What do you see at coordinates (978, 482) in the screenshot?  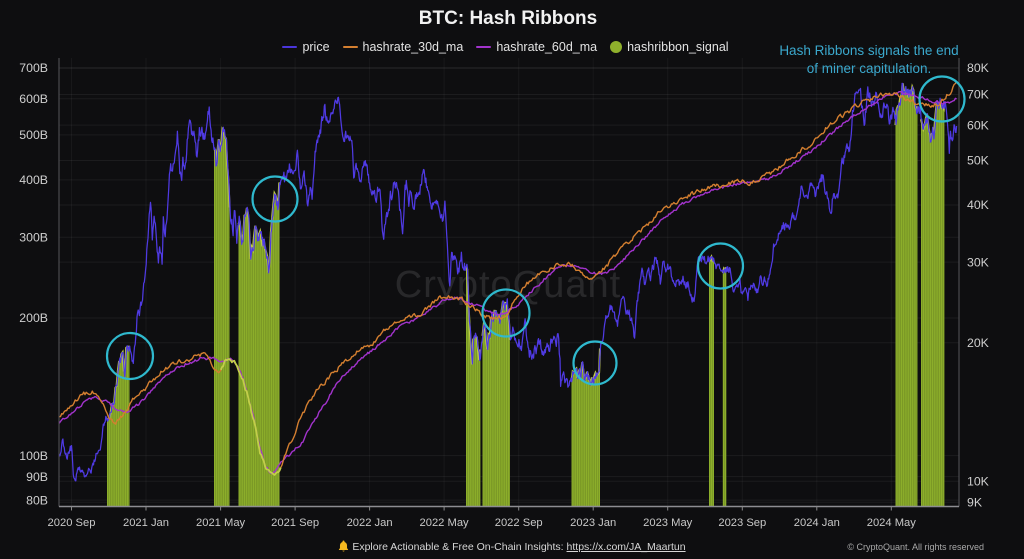 I see `svg-text: 10K` at bounding box center [978, 482].